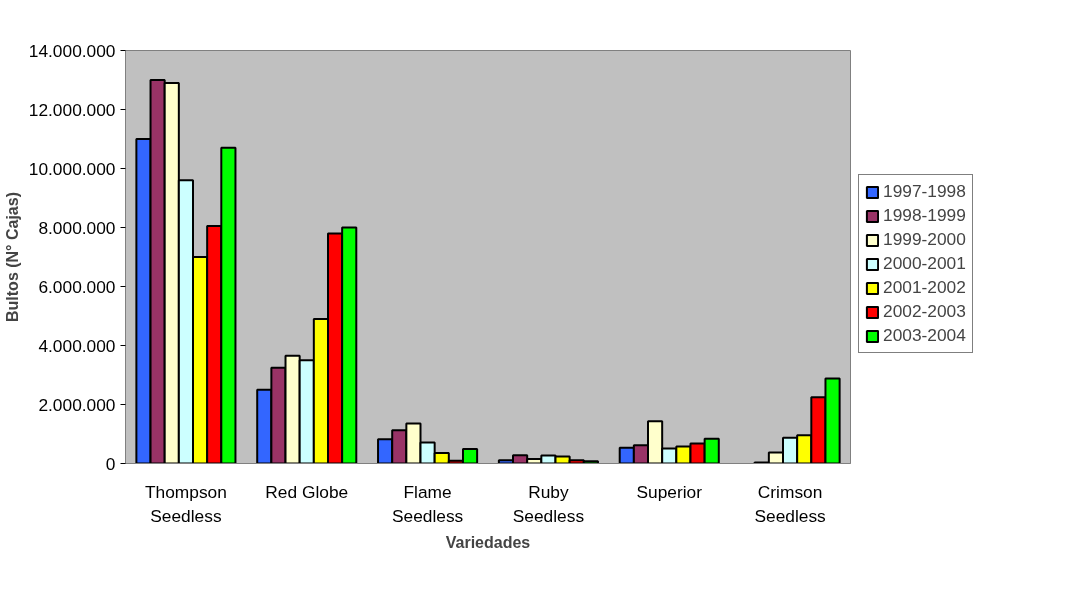 The image size is (1080, 595). I want to click on legend-label: 2001-2002, so click(924, 287).